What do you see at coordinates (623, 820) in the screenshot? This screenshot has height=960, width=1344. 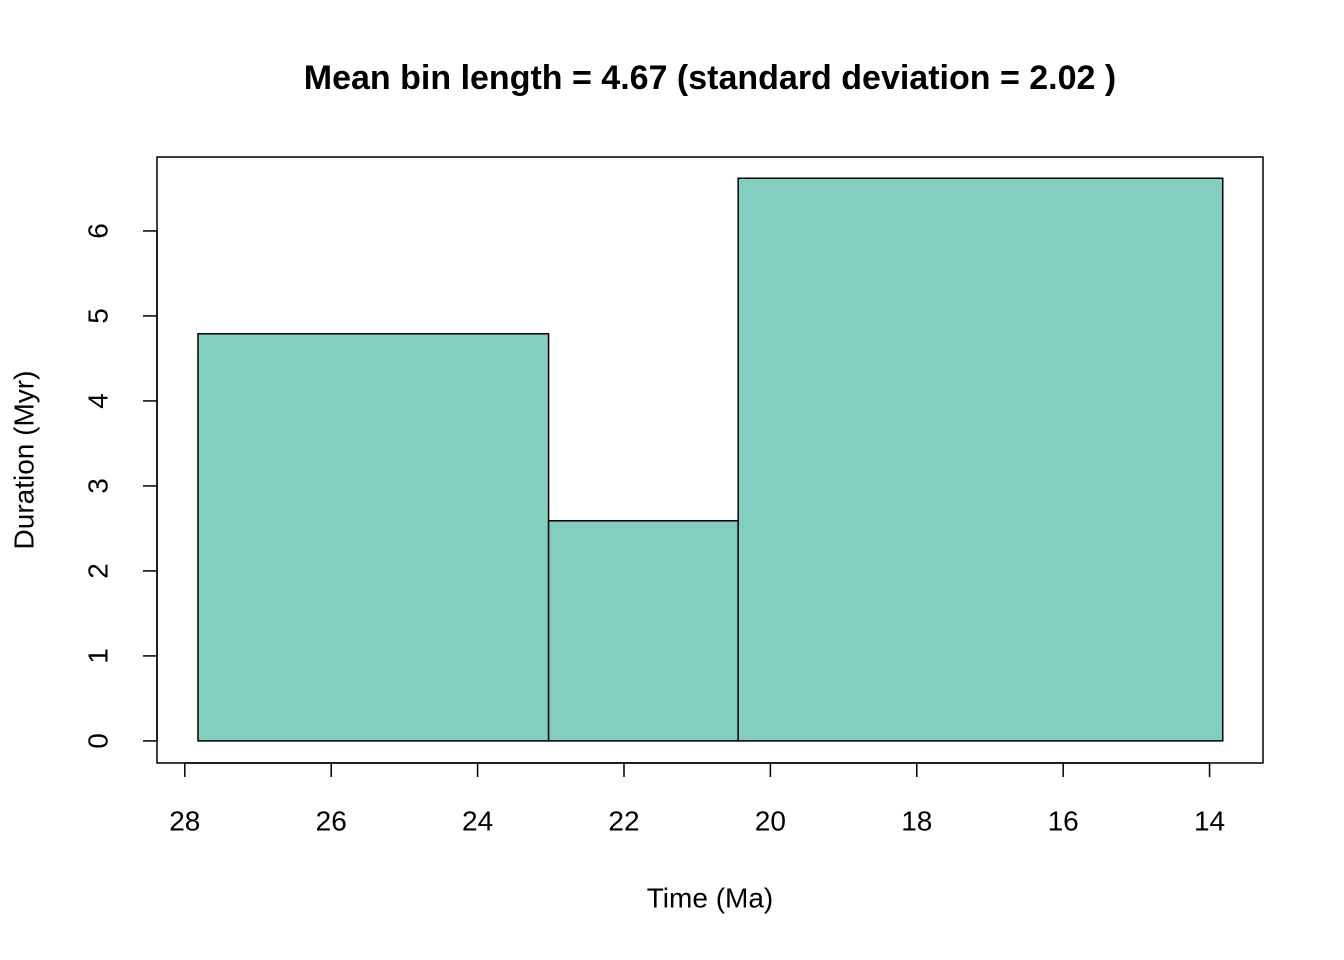 I see `x-tick-label: 22` at bounding box center [623, 820].